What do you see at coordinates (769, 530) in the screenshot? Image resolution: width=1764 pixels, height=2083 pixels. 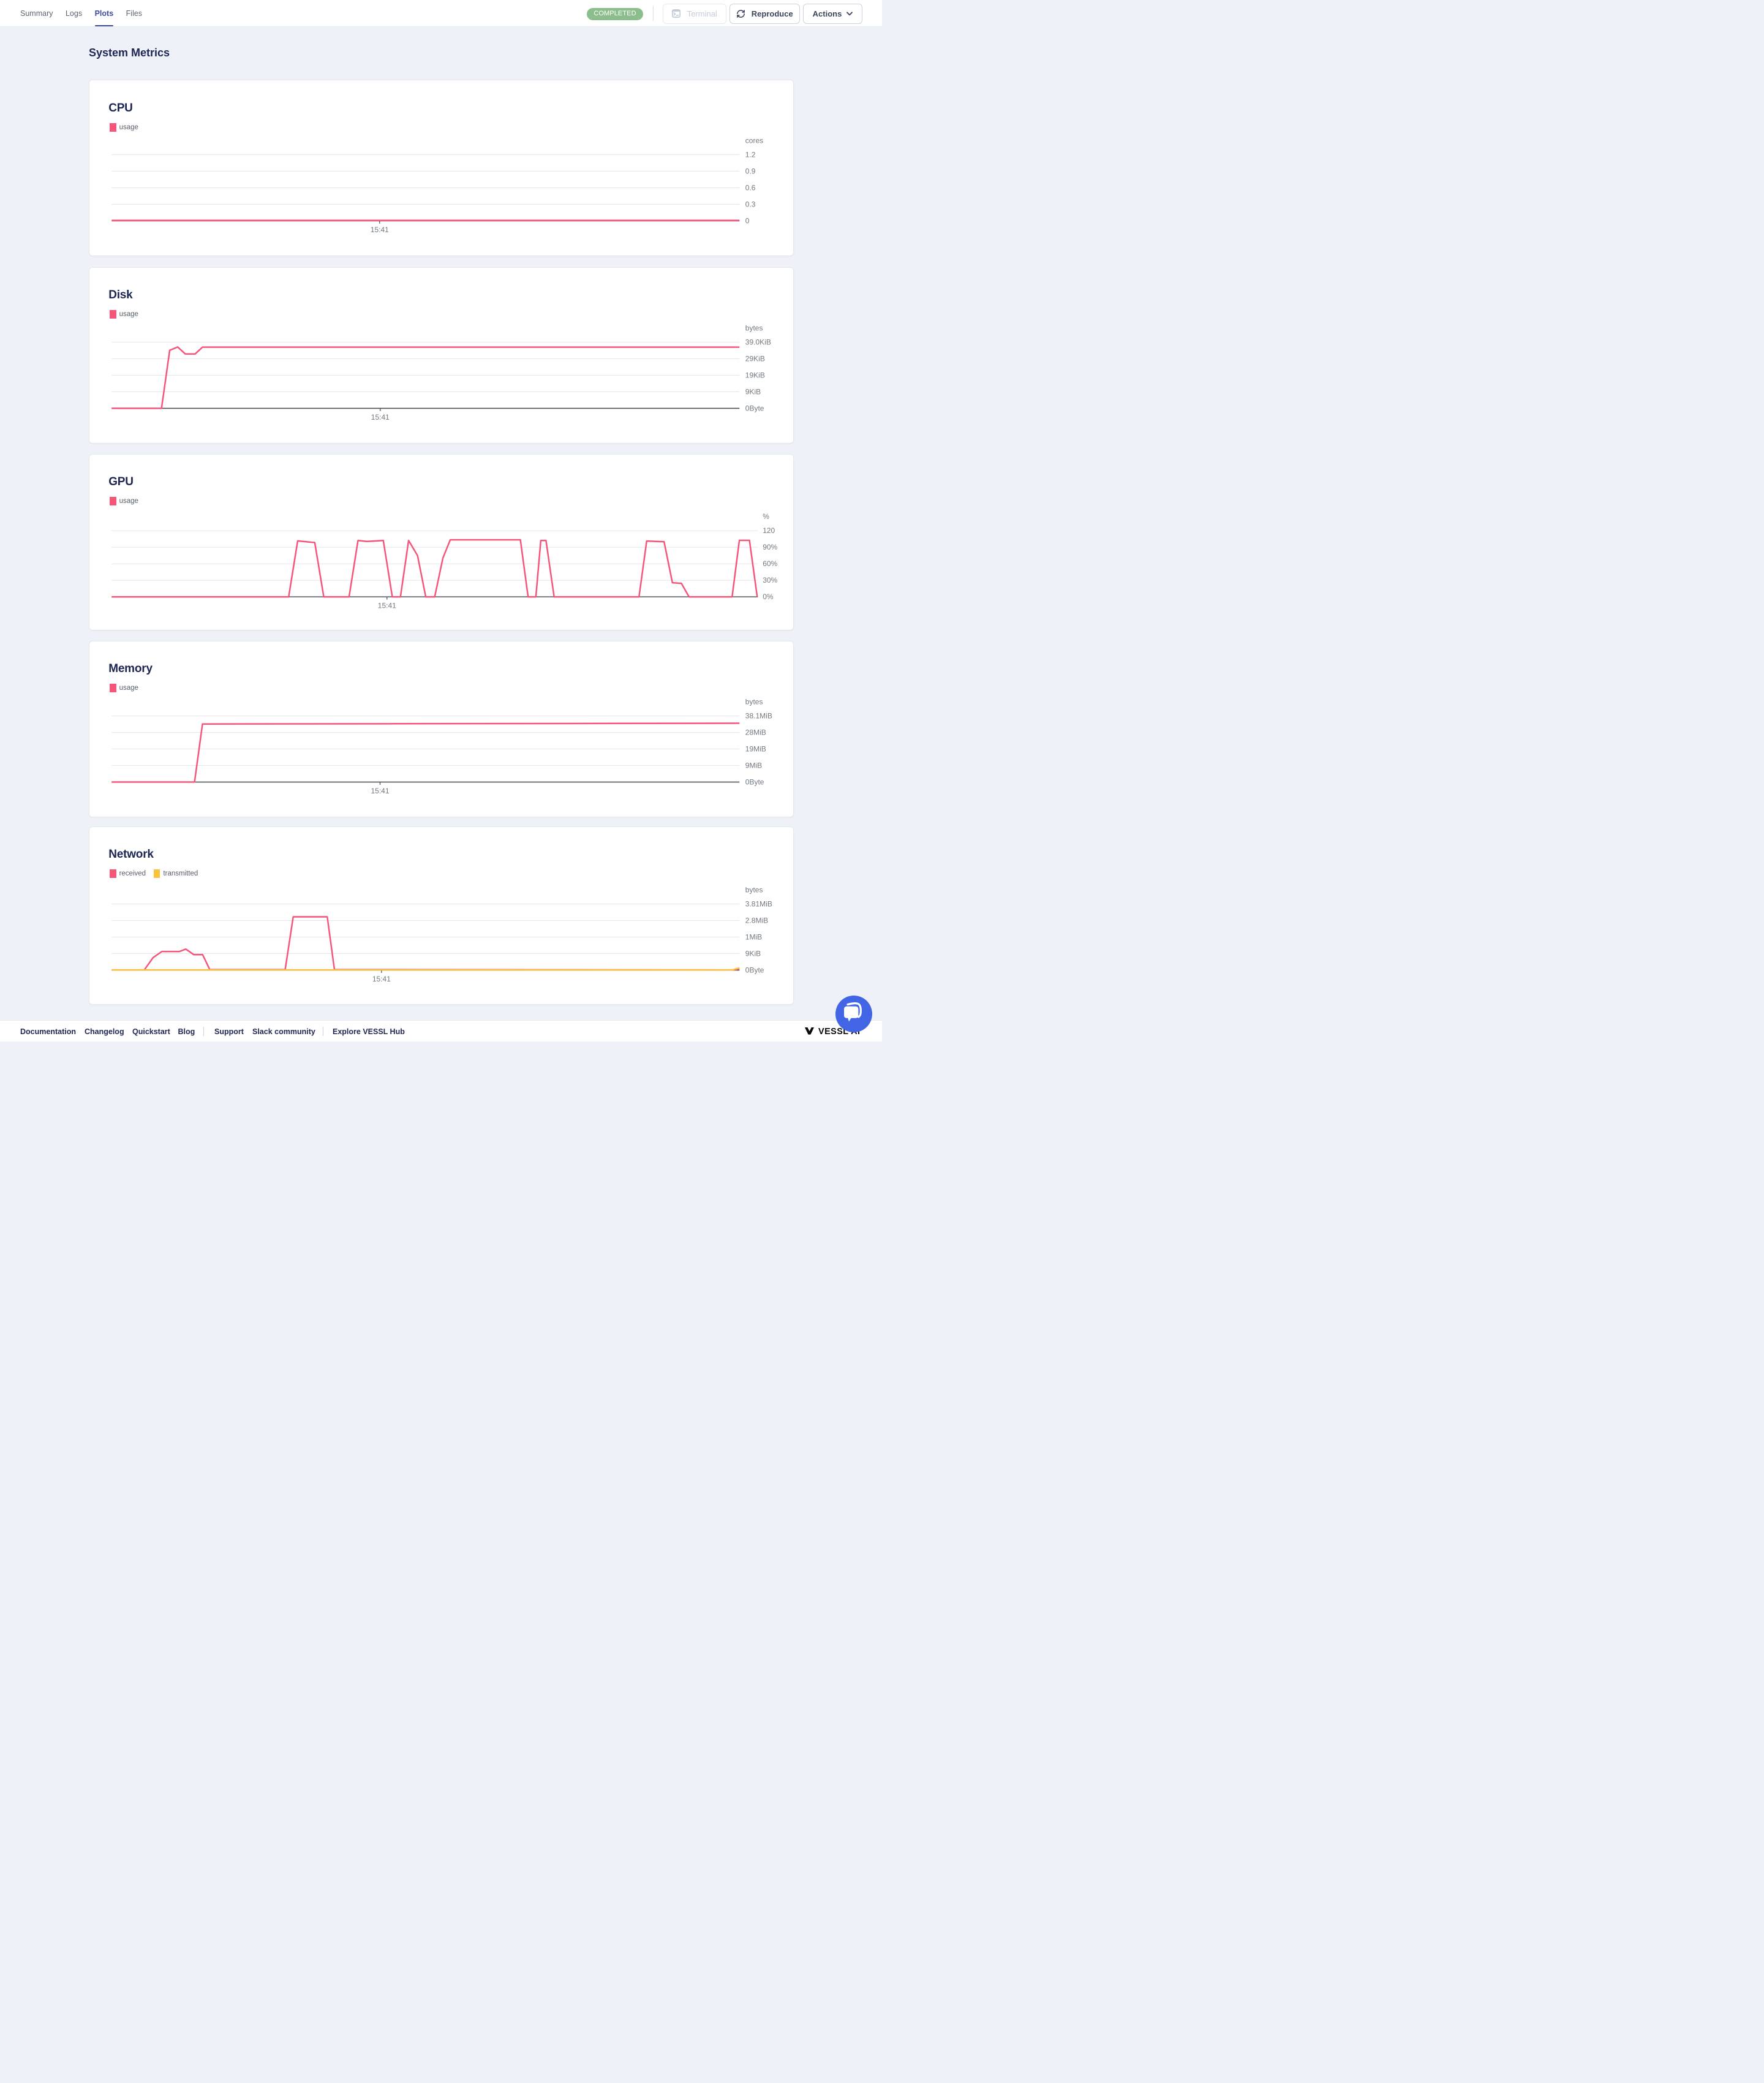 I see `svg-text: 120` at bounding box center [769, 530].